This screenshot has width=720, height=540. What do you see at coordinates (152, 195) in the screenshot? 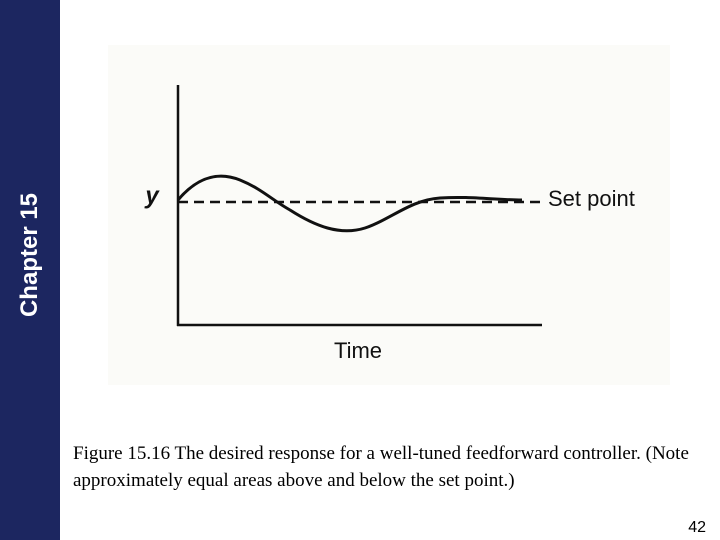
I see `y-label: y` at bounding box center [152, 195].